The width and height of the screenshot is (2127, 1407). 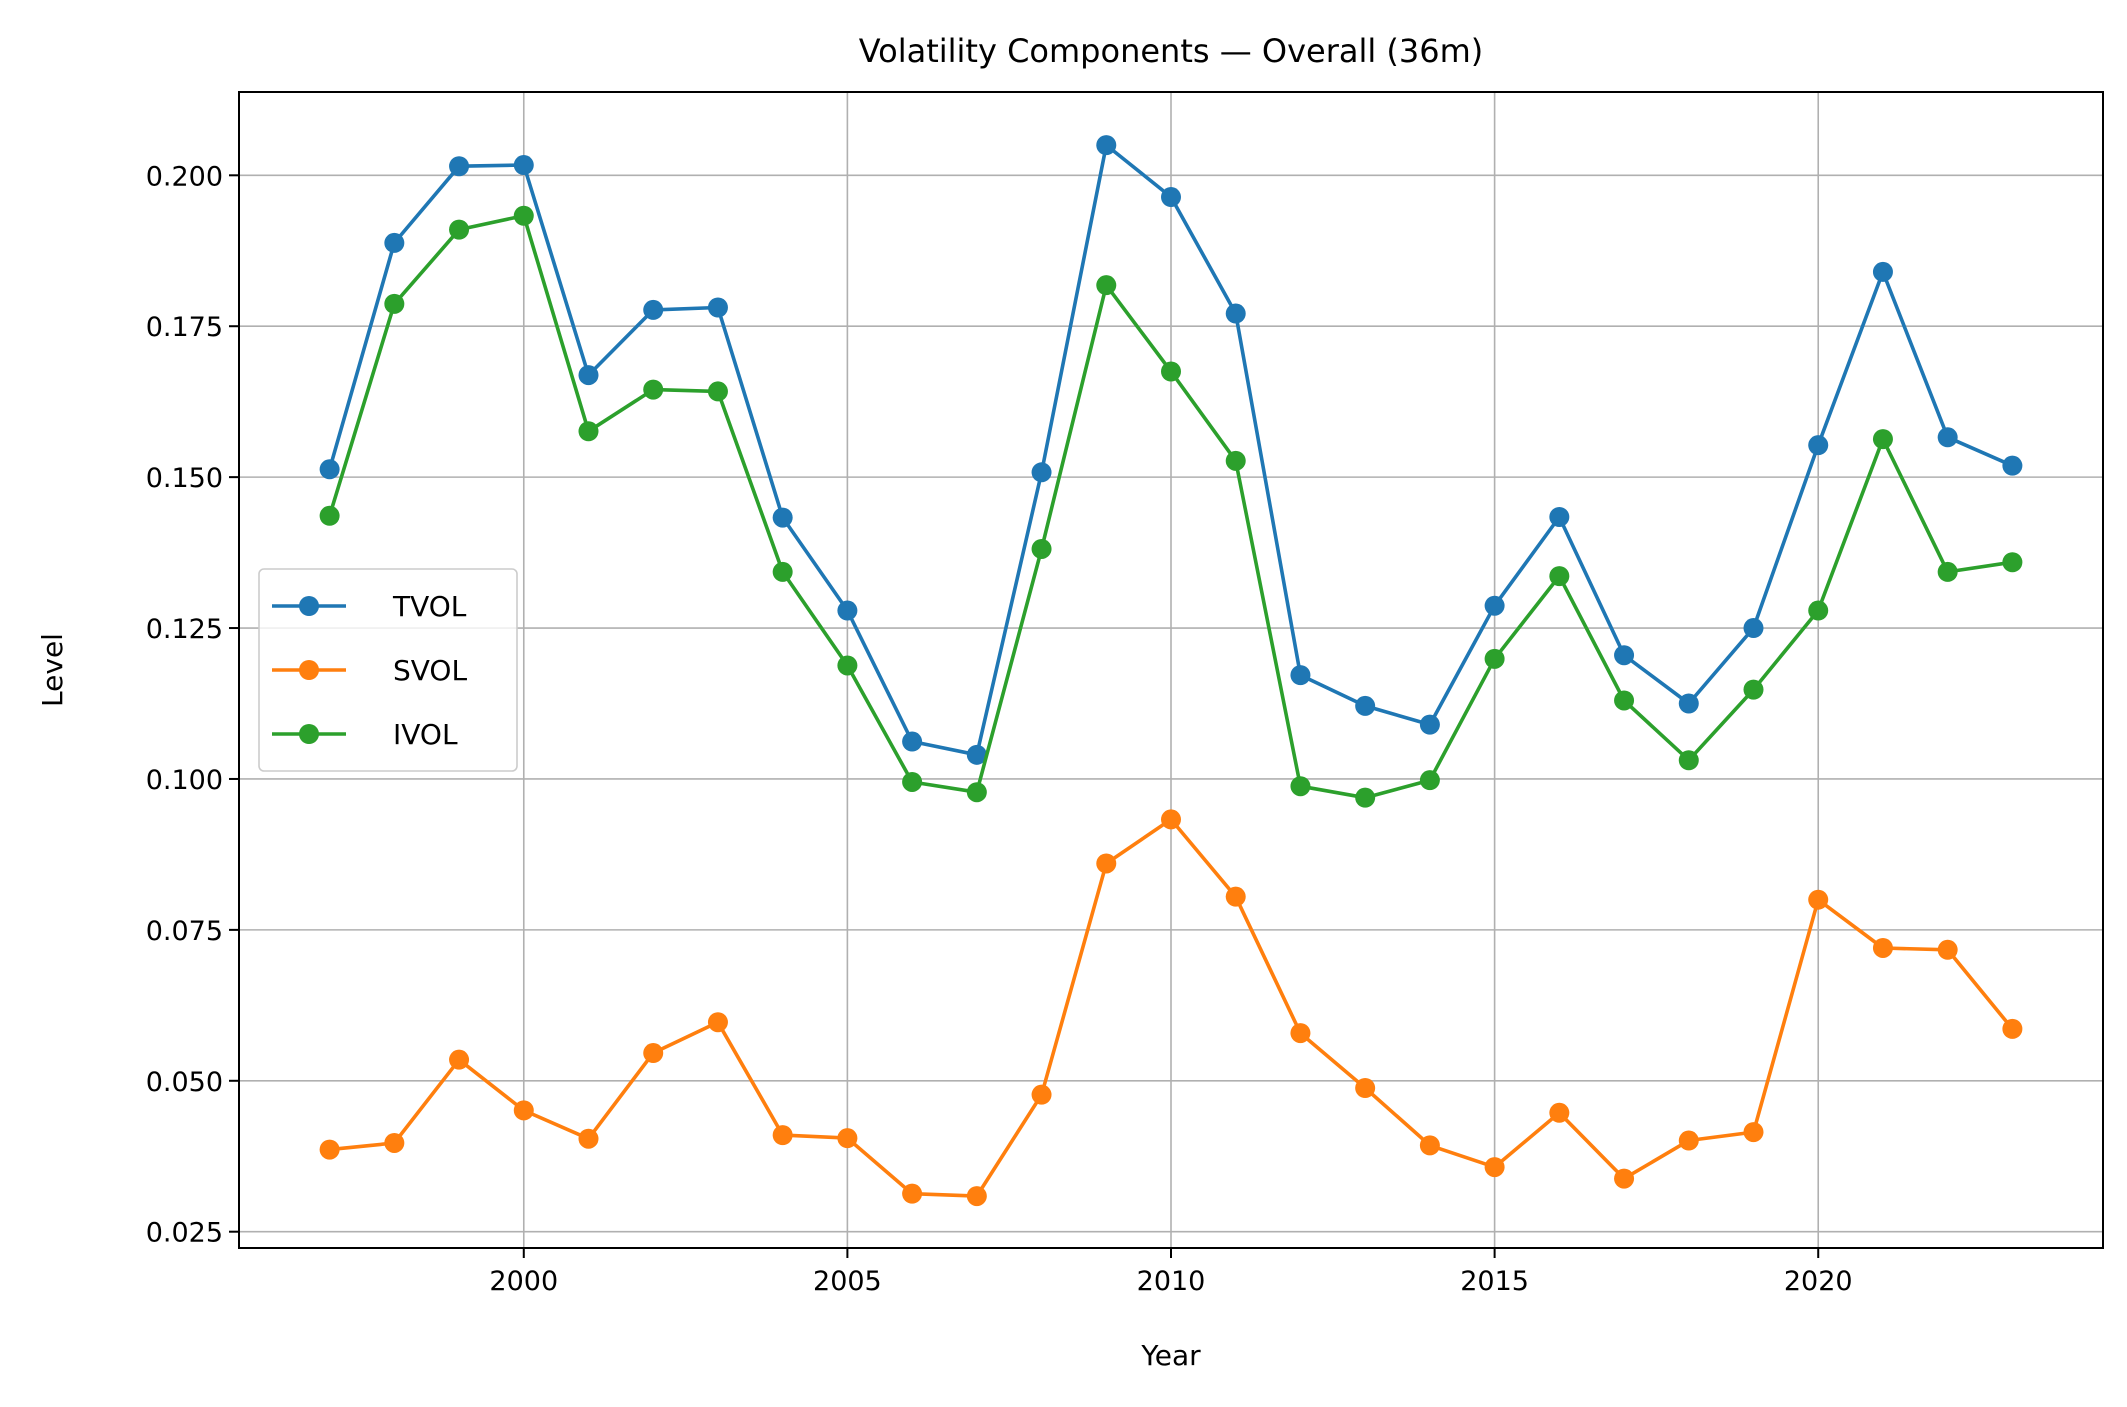 What do you see at coordinates (429, 606) in the screenshot?
I see `legend-label-tvol: TVOL` at bounding box center [429, 606].